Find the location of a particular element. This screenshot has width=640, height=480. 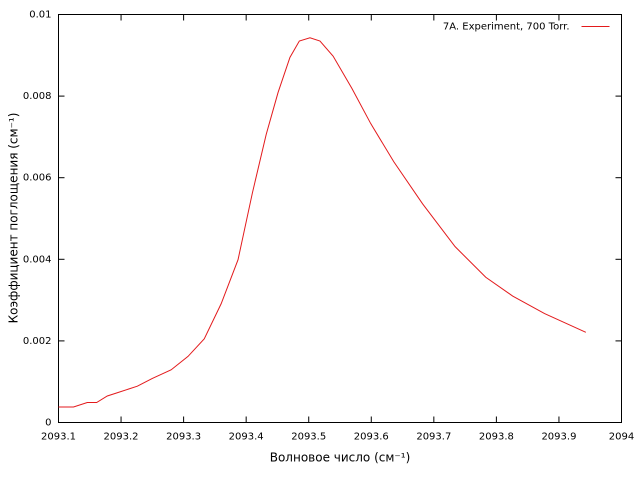

legend-label: 7A. Experiment, 700 Torr. is located at coordinates (506, 27).